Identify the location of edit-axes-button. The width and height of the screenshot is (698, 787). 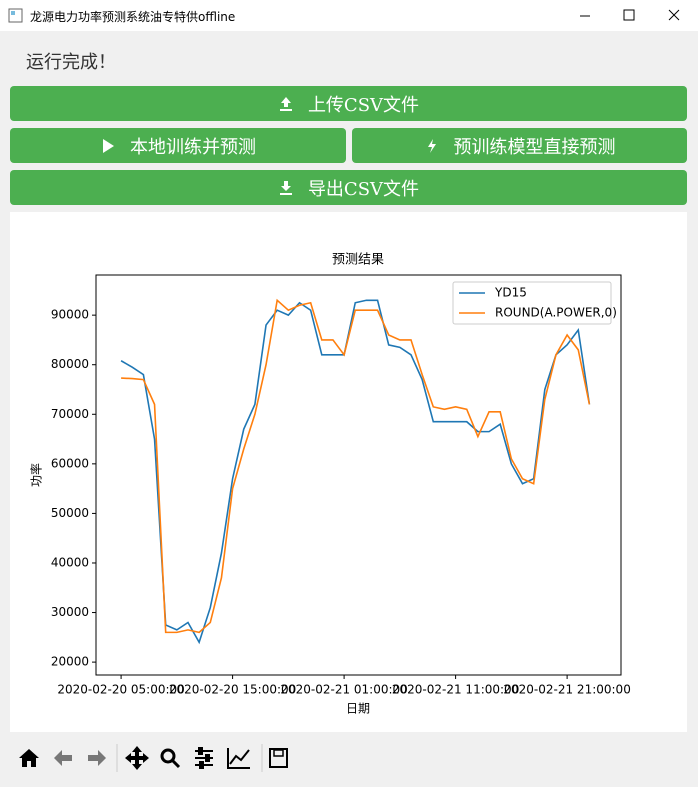
(238, 758).